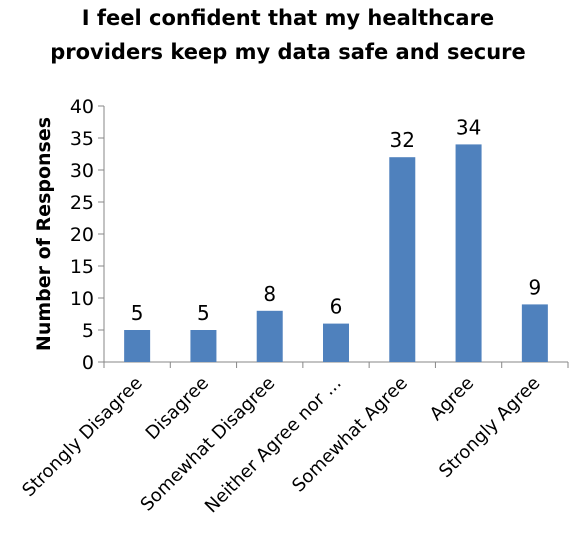 Image resolution: width=576 pixels, height=546 pixels. What do you see at coordinates (336, 364) in the screenshot?
I see `x-axis` at bounding box center [336, 364].